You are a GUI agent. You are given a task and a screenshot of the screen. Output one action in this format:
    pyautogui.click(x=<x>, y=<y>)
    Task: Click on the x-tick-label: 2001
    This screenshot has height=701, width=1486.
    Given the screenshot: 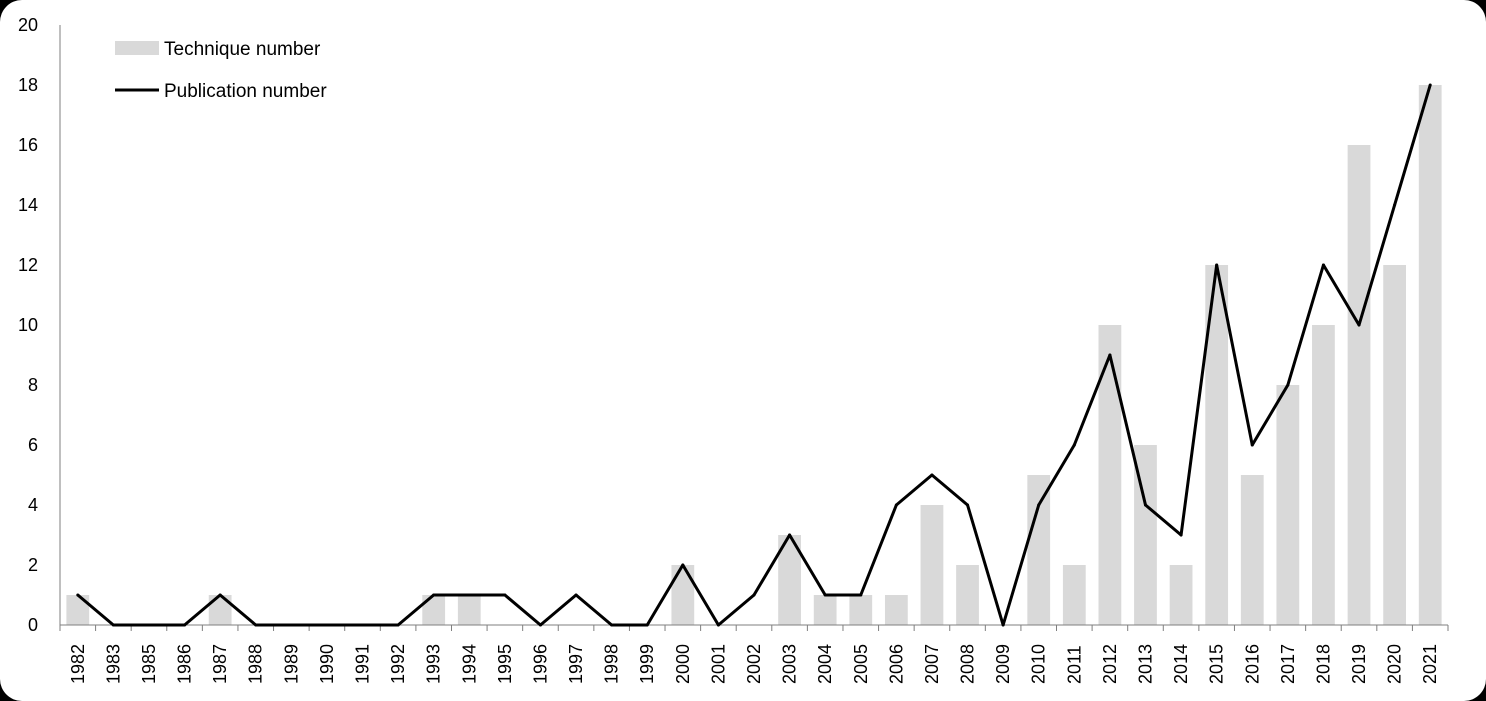 What is the action you would take?
    pyautogui.click(x=718, y=664)
    